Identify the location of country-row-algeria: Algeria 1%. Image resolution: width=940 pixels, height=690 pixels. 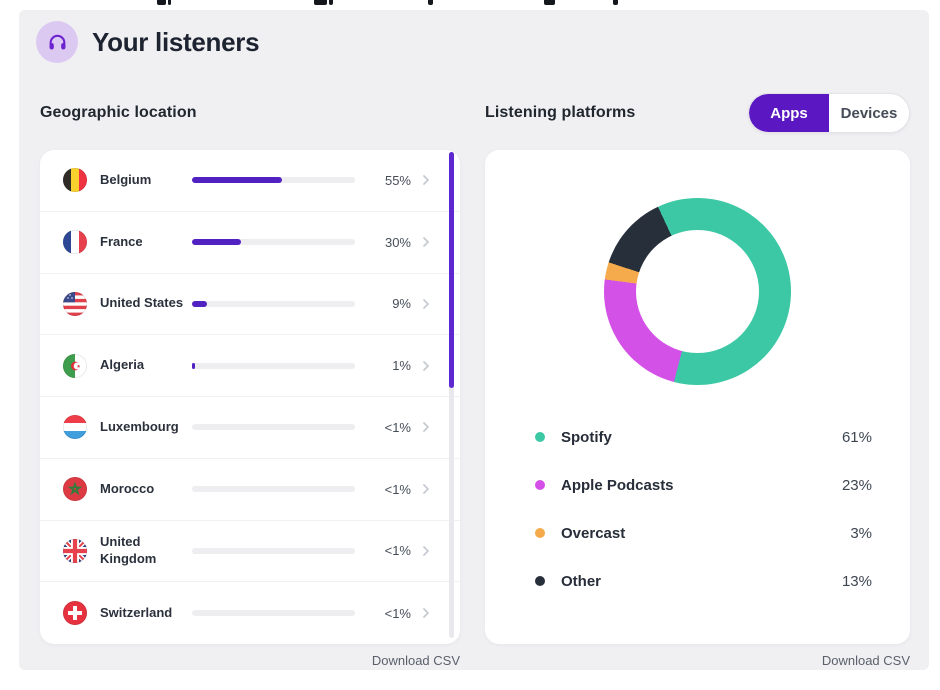
(250, 366).